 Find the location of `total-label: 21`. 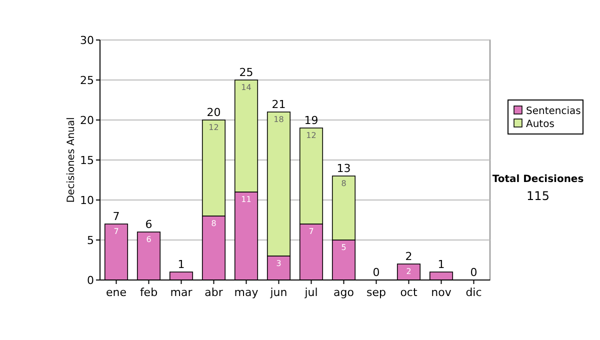

total-label: 21 is located at coordinates (279, 104).